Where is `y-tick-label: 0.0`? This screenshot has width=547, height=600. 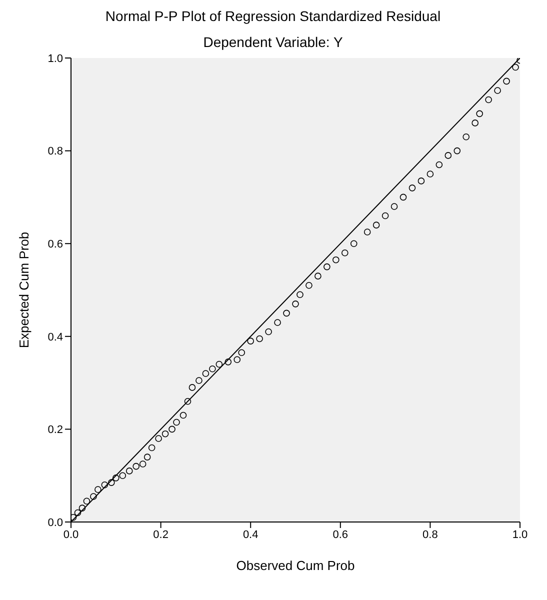 y-tick-label: 0.0 is located at coordinates (55, 522).